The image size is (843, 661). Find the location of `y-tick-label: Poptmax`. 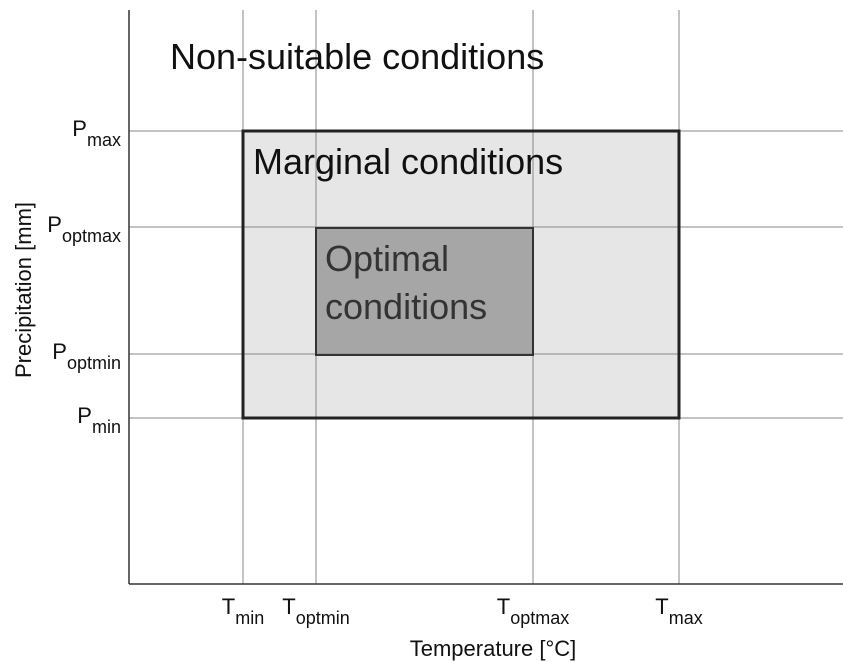

y-tick-label: Poptmax is located at coordinates (84, 229).